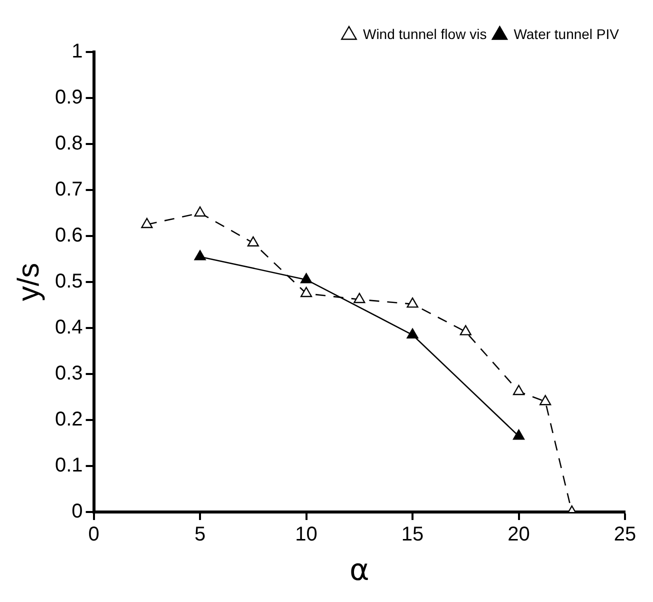 The width and height of the screenshot is (653, 602). I want to click on y-tick-label: 0.3, so click(68, 373).